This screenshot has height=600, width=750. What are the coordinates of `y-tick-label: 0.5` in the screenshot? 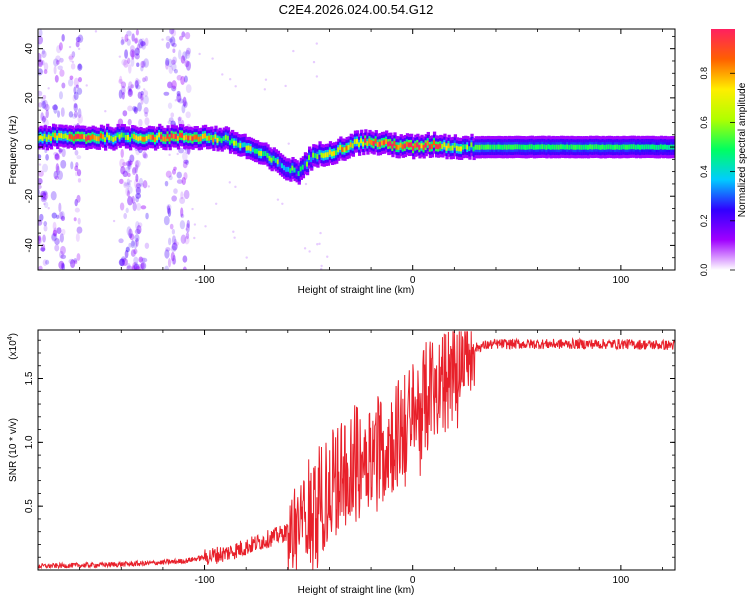 It's located at (29, 506).